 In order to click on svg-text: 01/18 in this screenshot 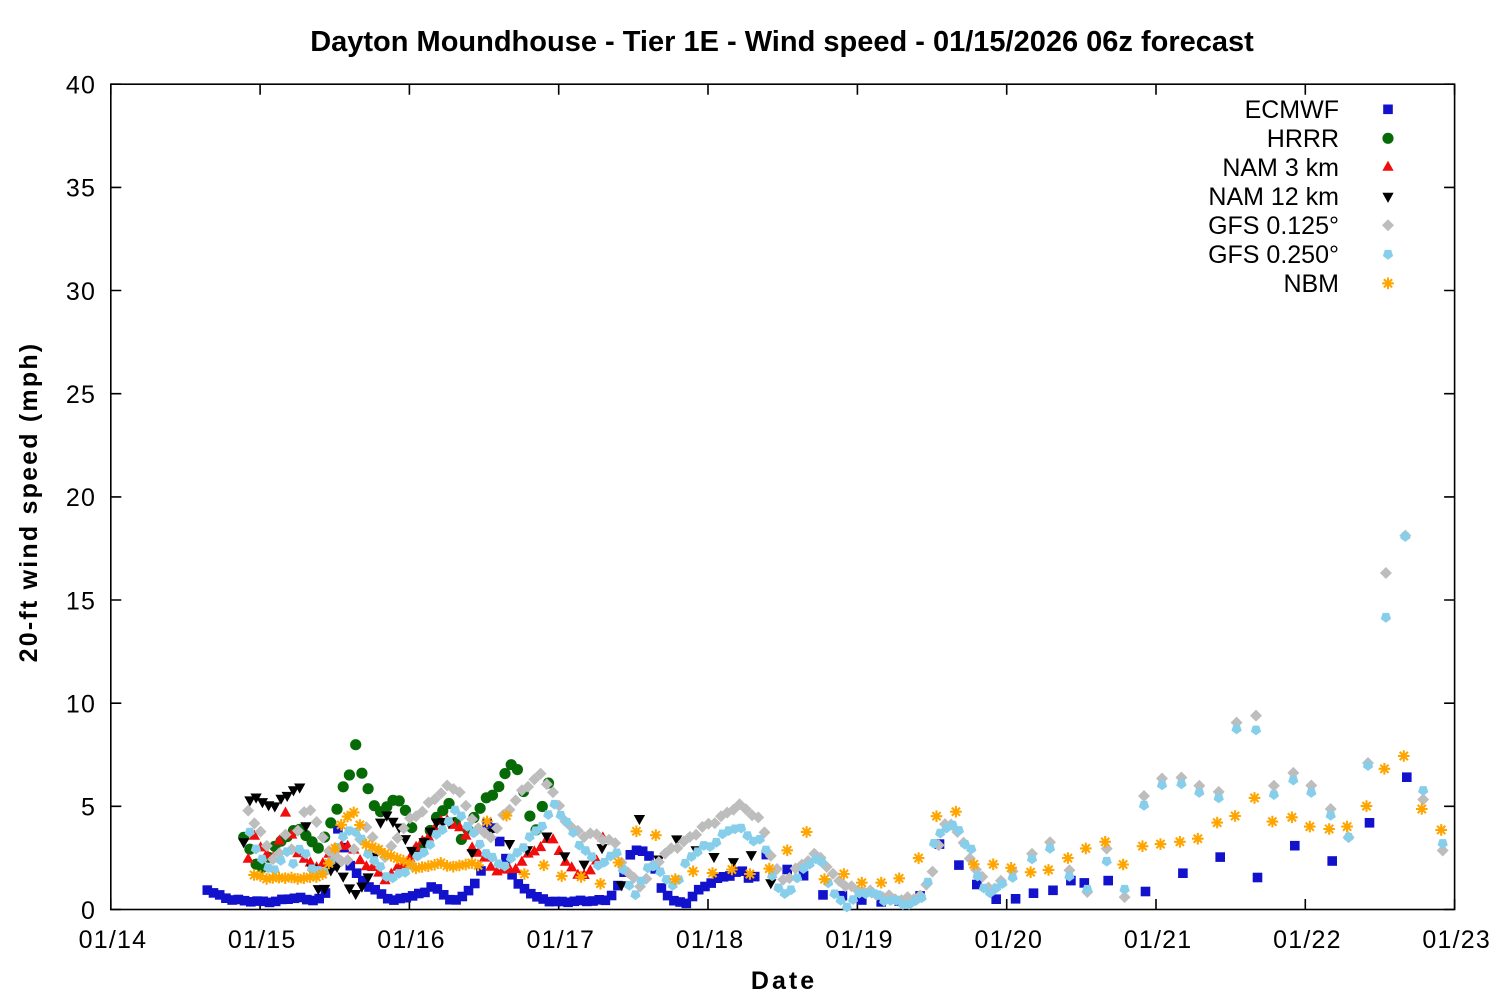, I will do `click(710, 940)`.